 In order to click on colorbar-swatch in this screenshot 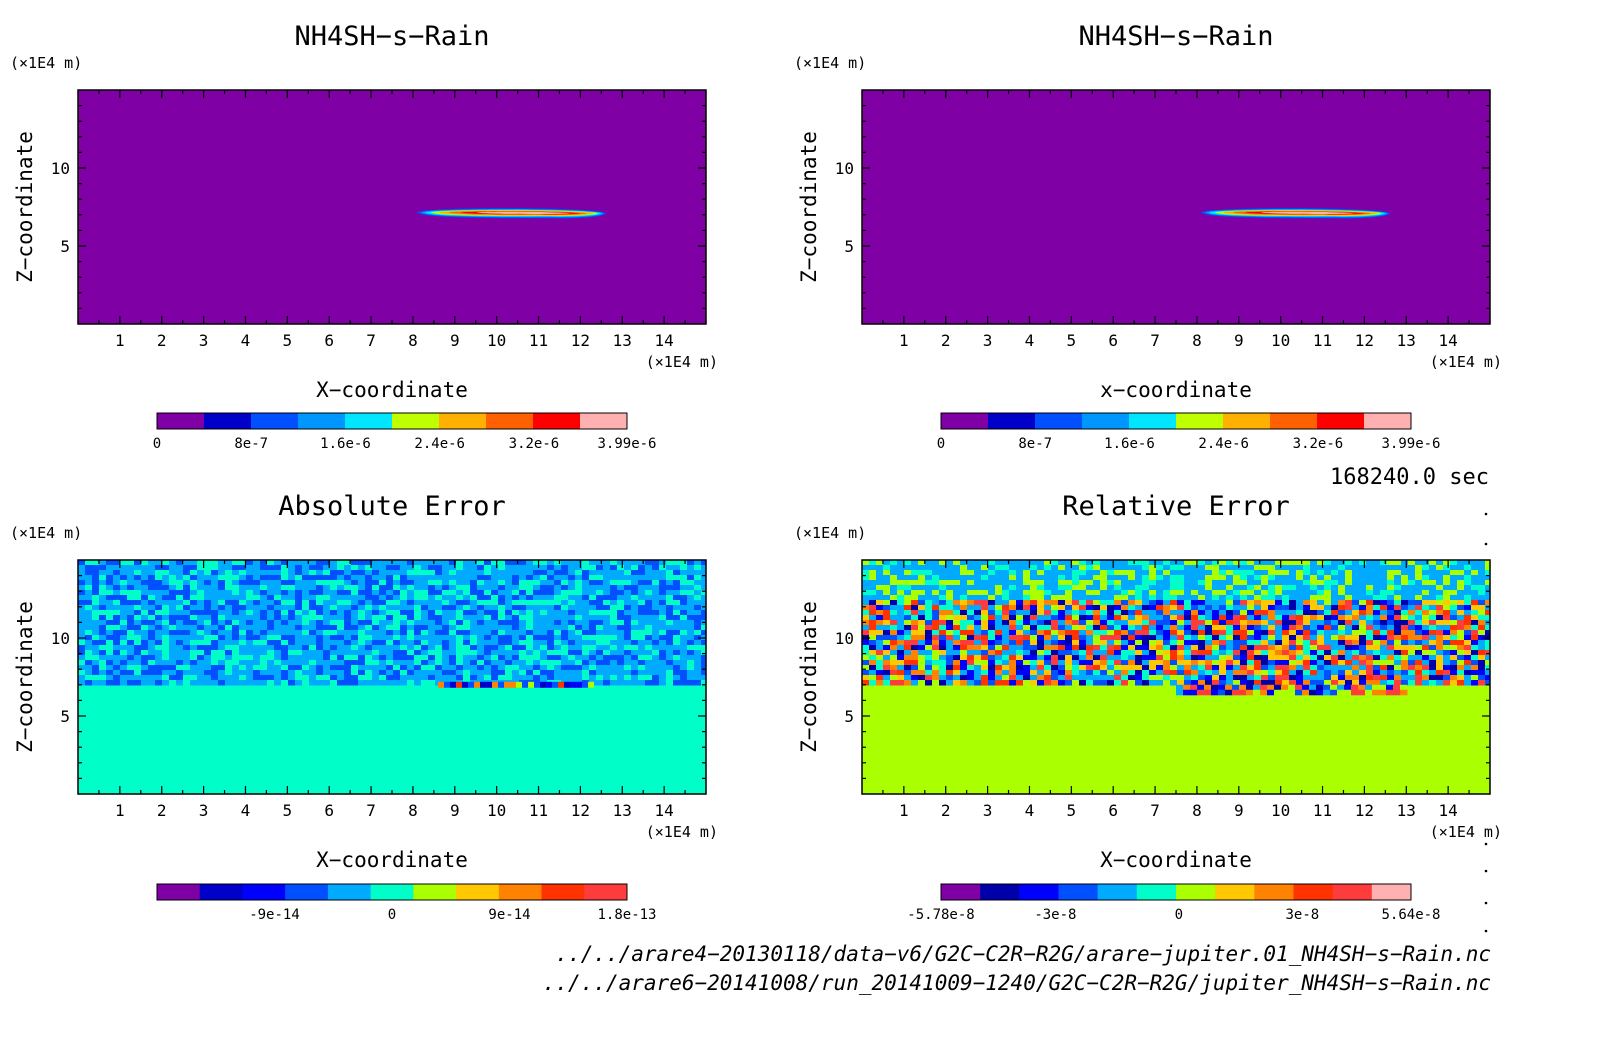, I will do `click(1294, 421)`.